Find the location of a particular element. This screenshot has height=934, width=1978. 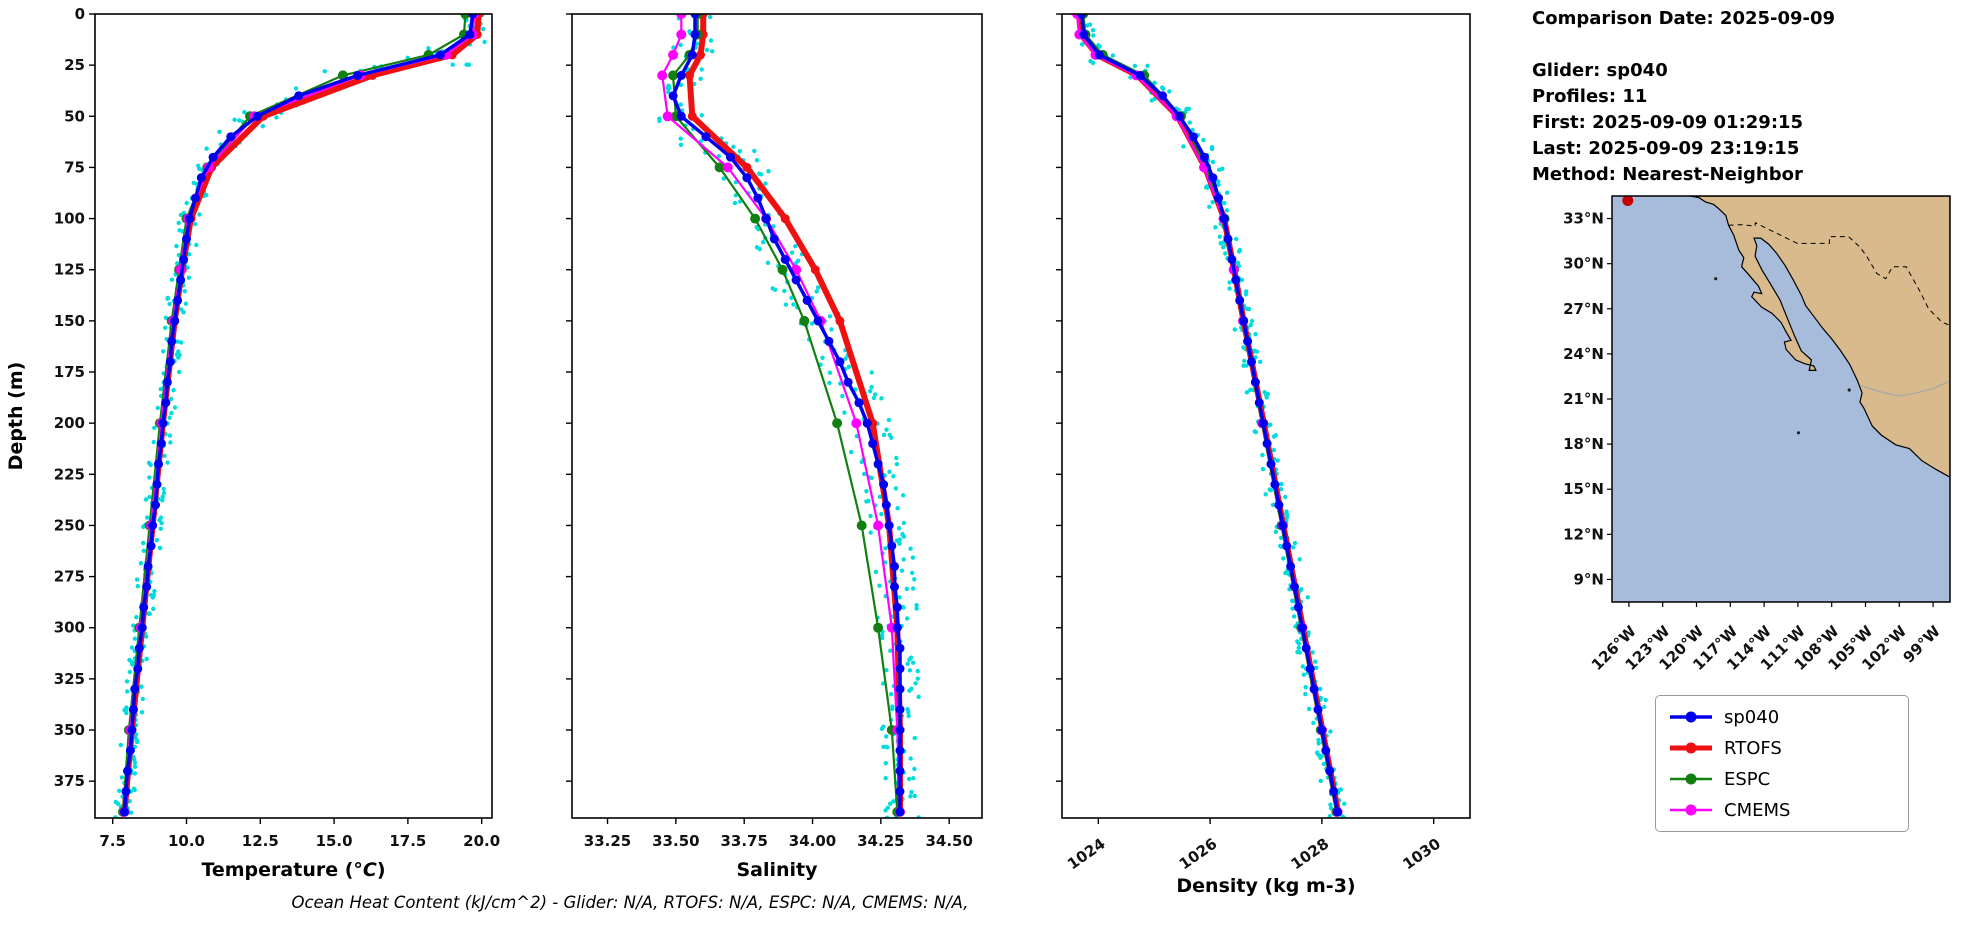

legend-label: CMEMS is located at coordinates (1757, 810).